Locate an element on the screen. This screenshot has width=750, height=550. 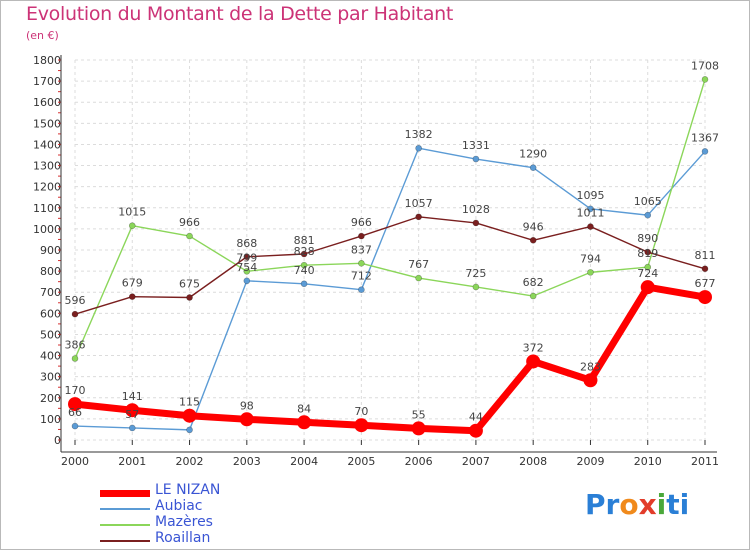
data-label: 712 is located at coordinates (361, 276).